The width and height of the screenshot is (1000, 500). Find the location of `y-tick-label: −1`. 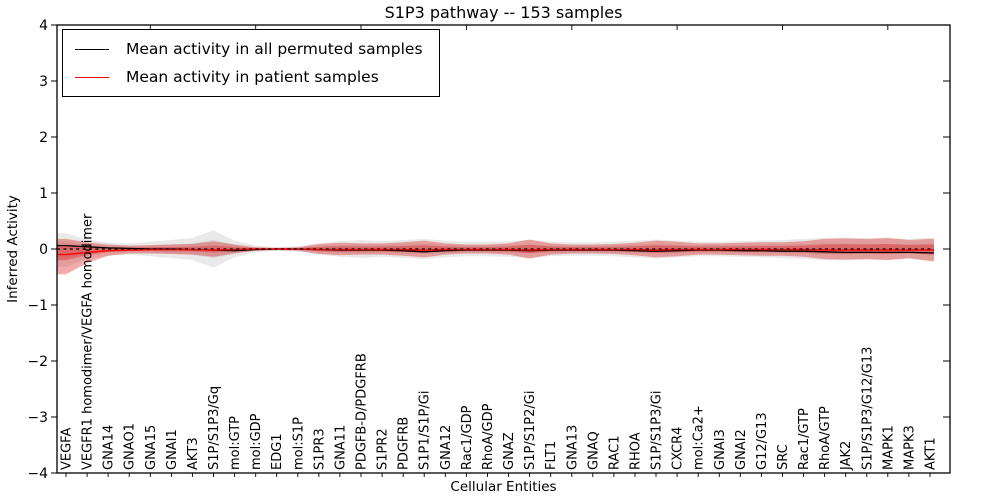

y-tick-label: −1 is located at coordinates (37, 306).